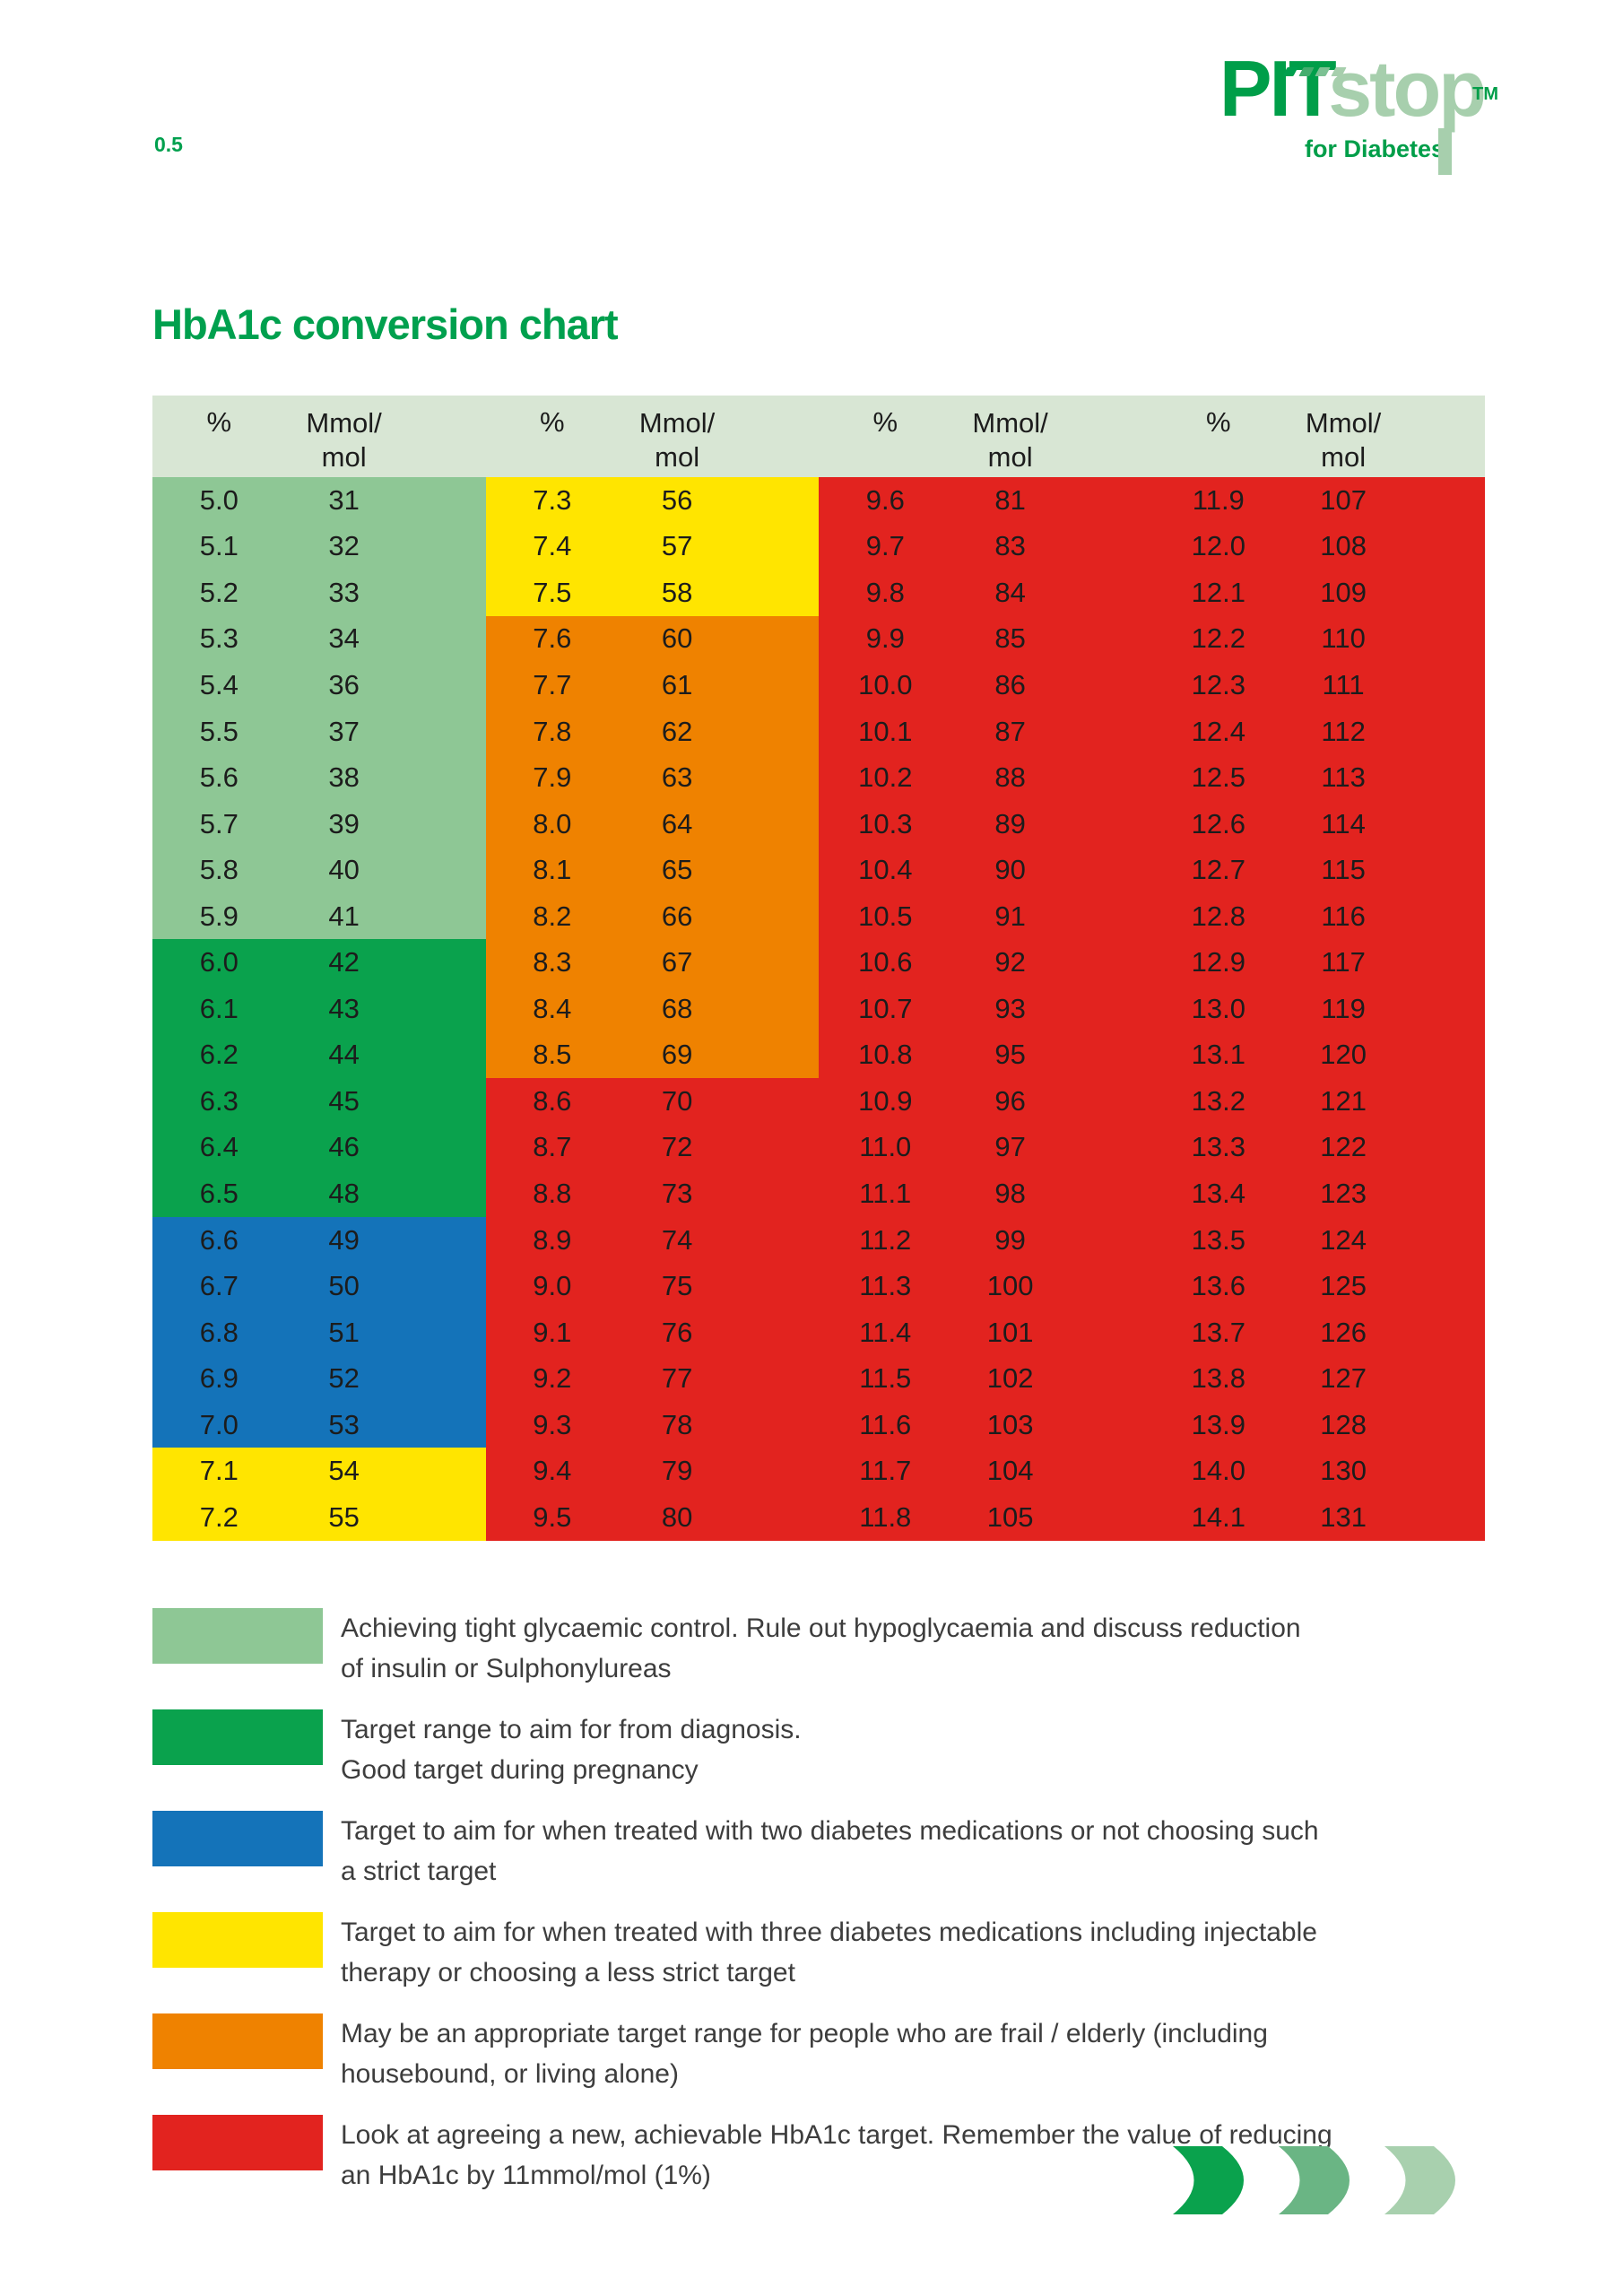  I want to click on hba1c-percent-value: 8.5, so click(552, 1055).